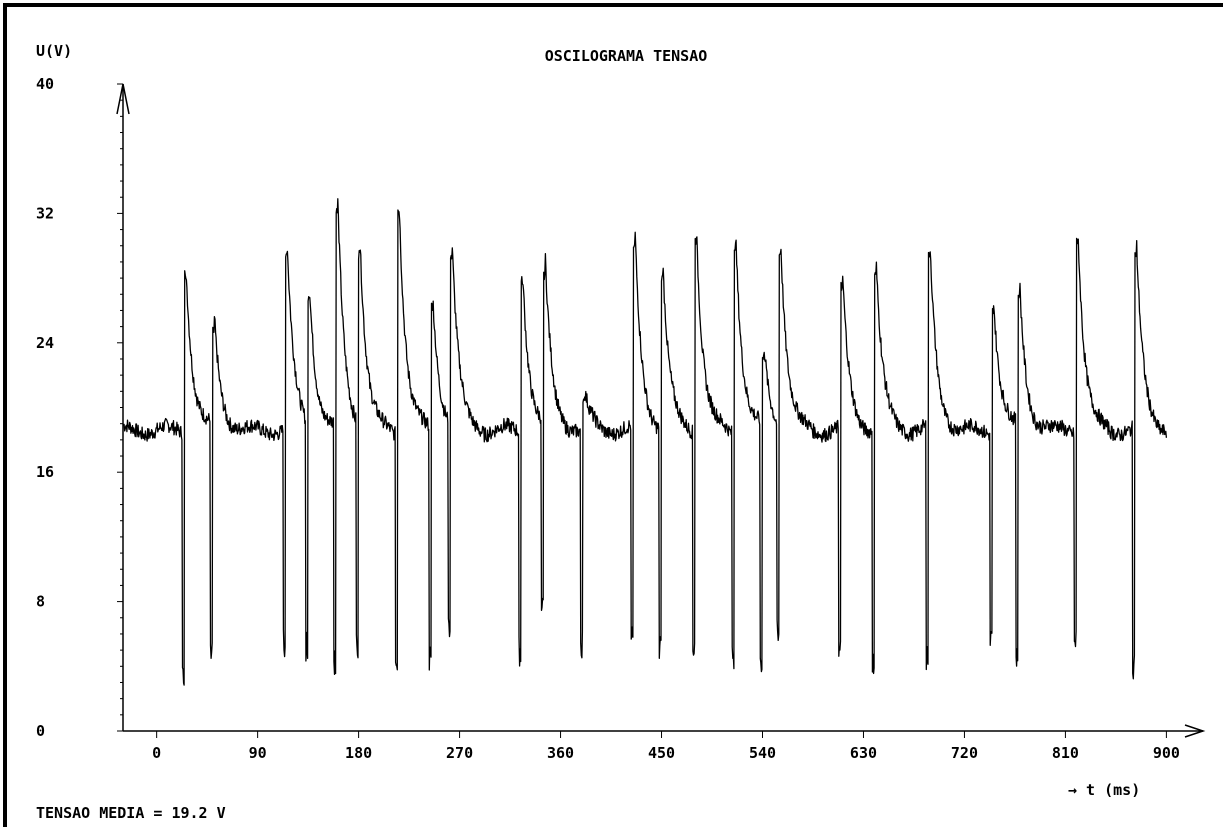 This screenshot has width=1223, height=827. Describe the element at coordinates (258, 753) in the screenshot. I see `x-tick-label: 90` at that location.